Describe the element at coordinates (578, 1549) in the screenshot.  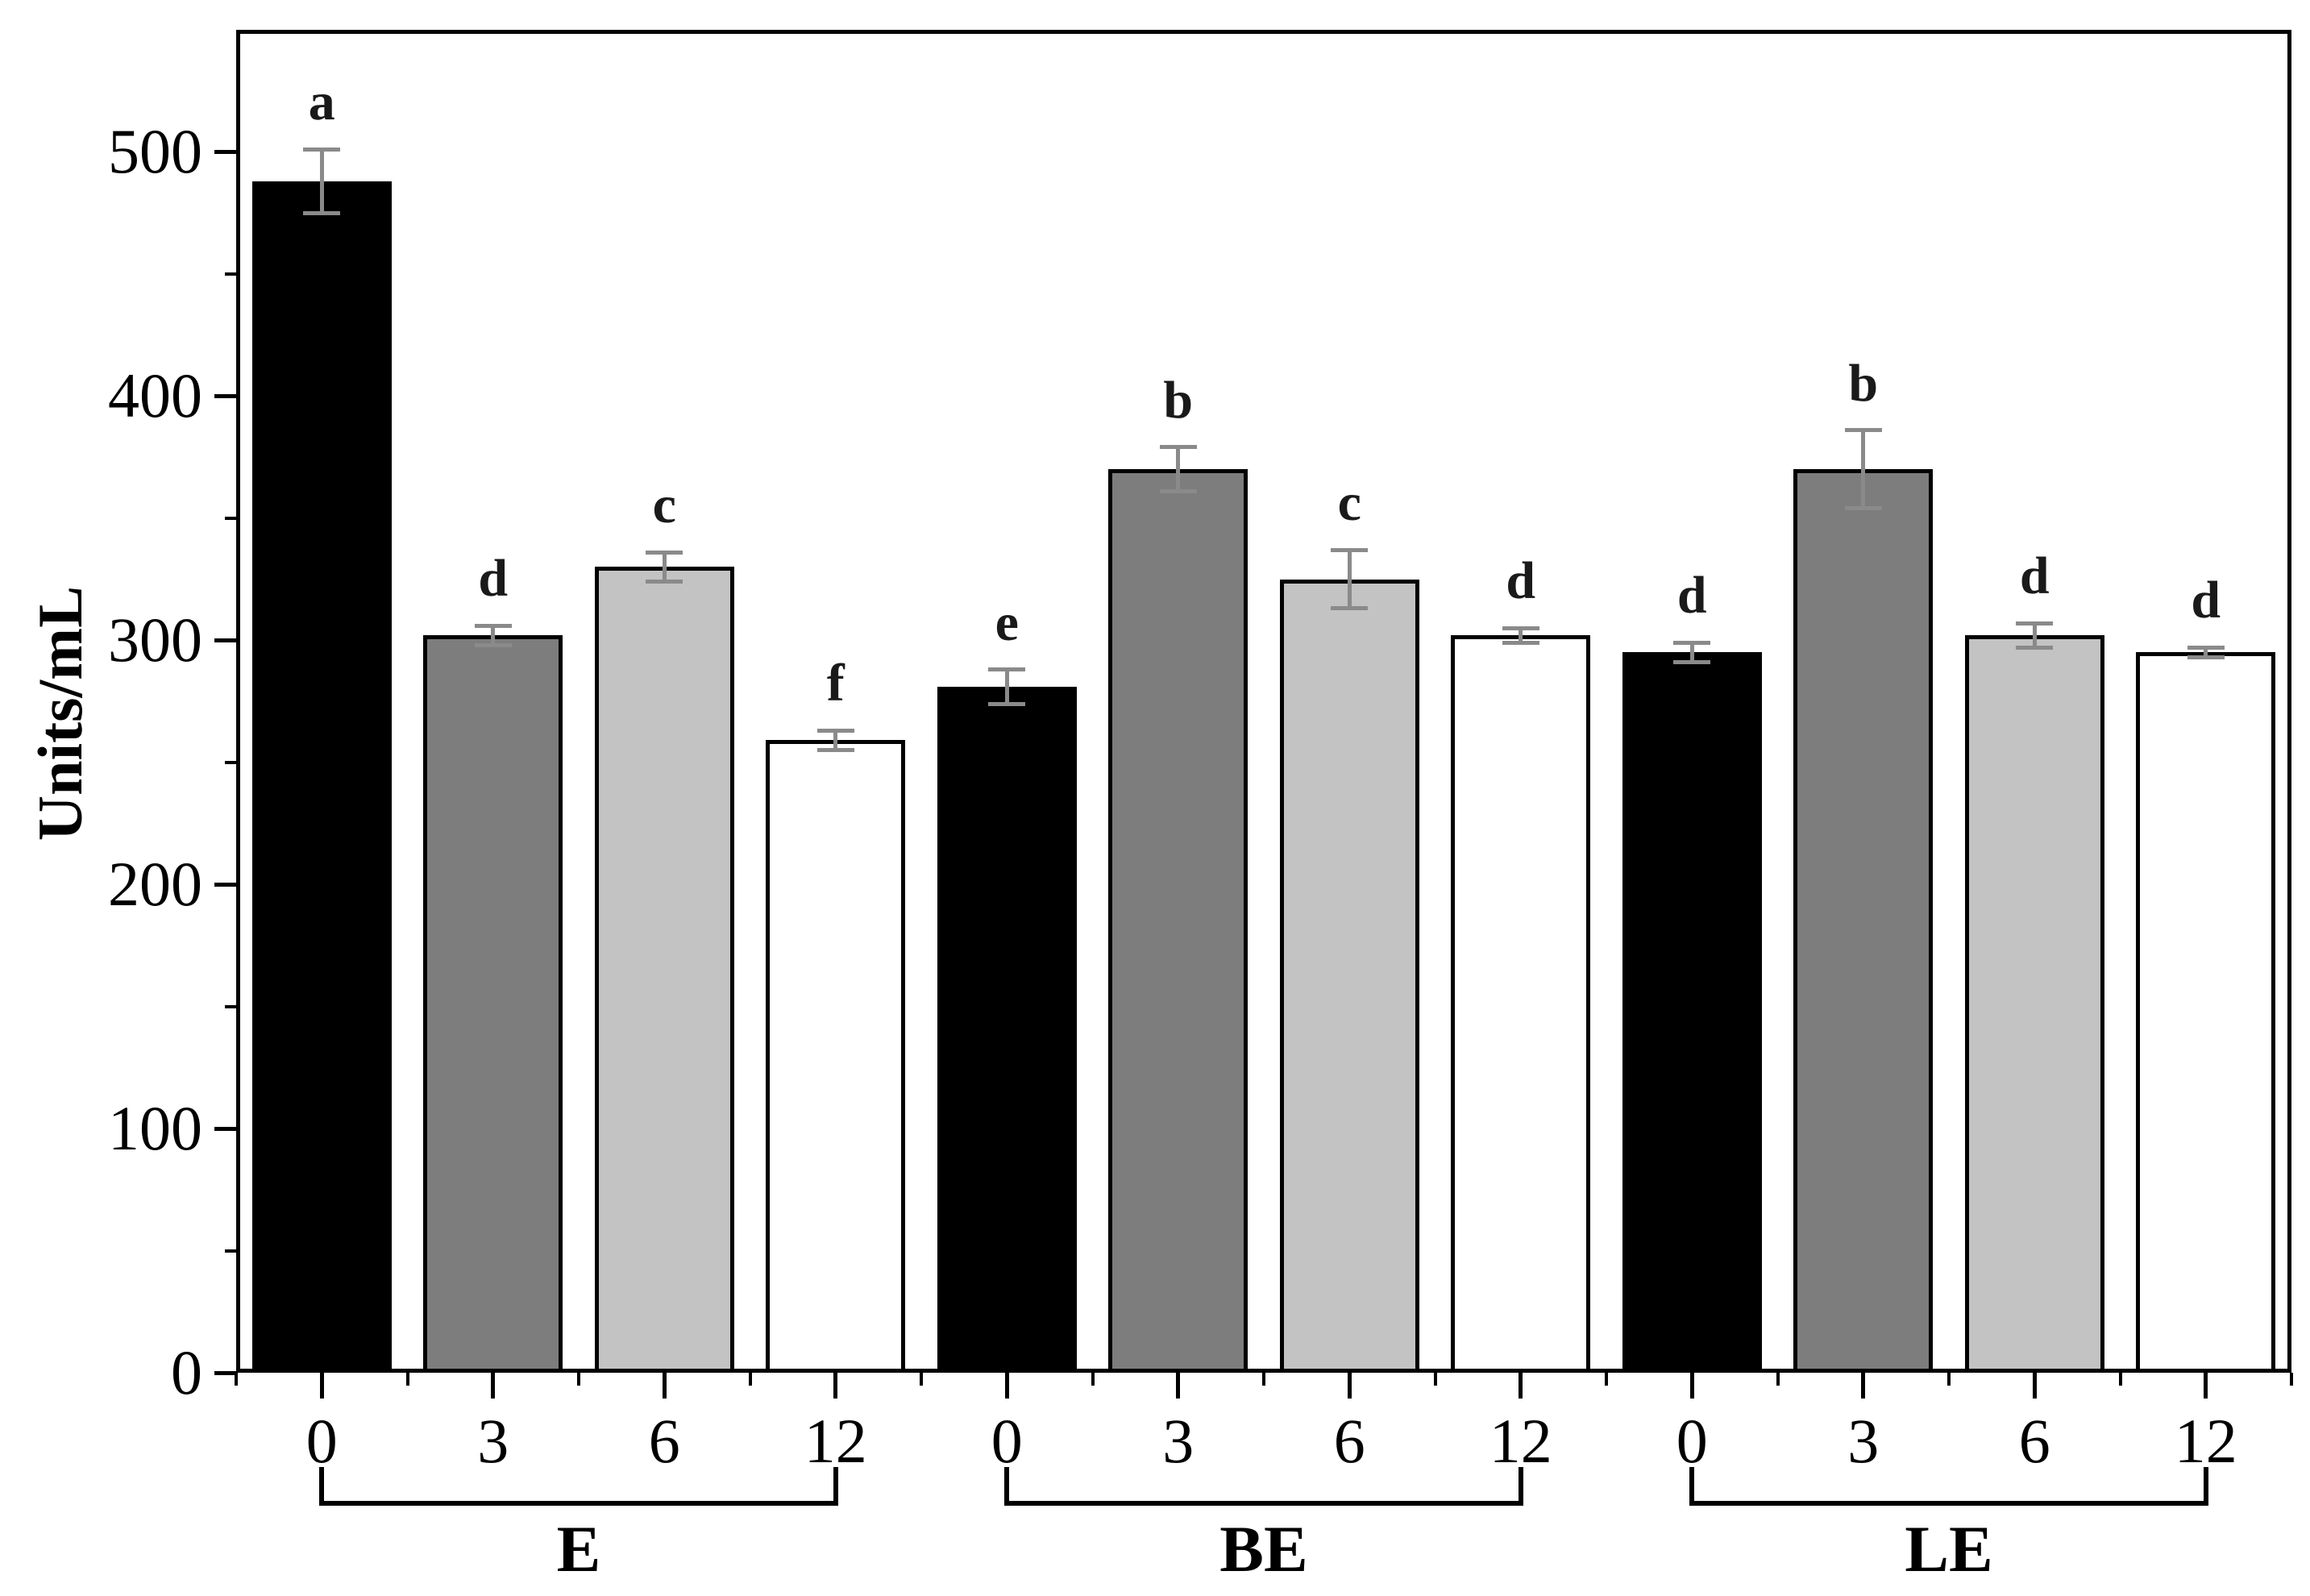
I see `group-label-E: E` at that location.